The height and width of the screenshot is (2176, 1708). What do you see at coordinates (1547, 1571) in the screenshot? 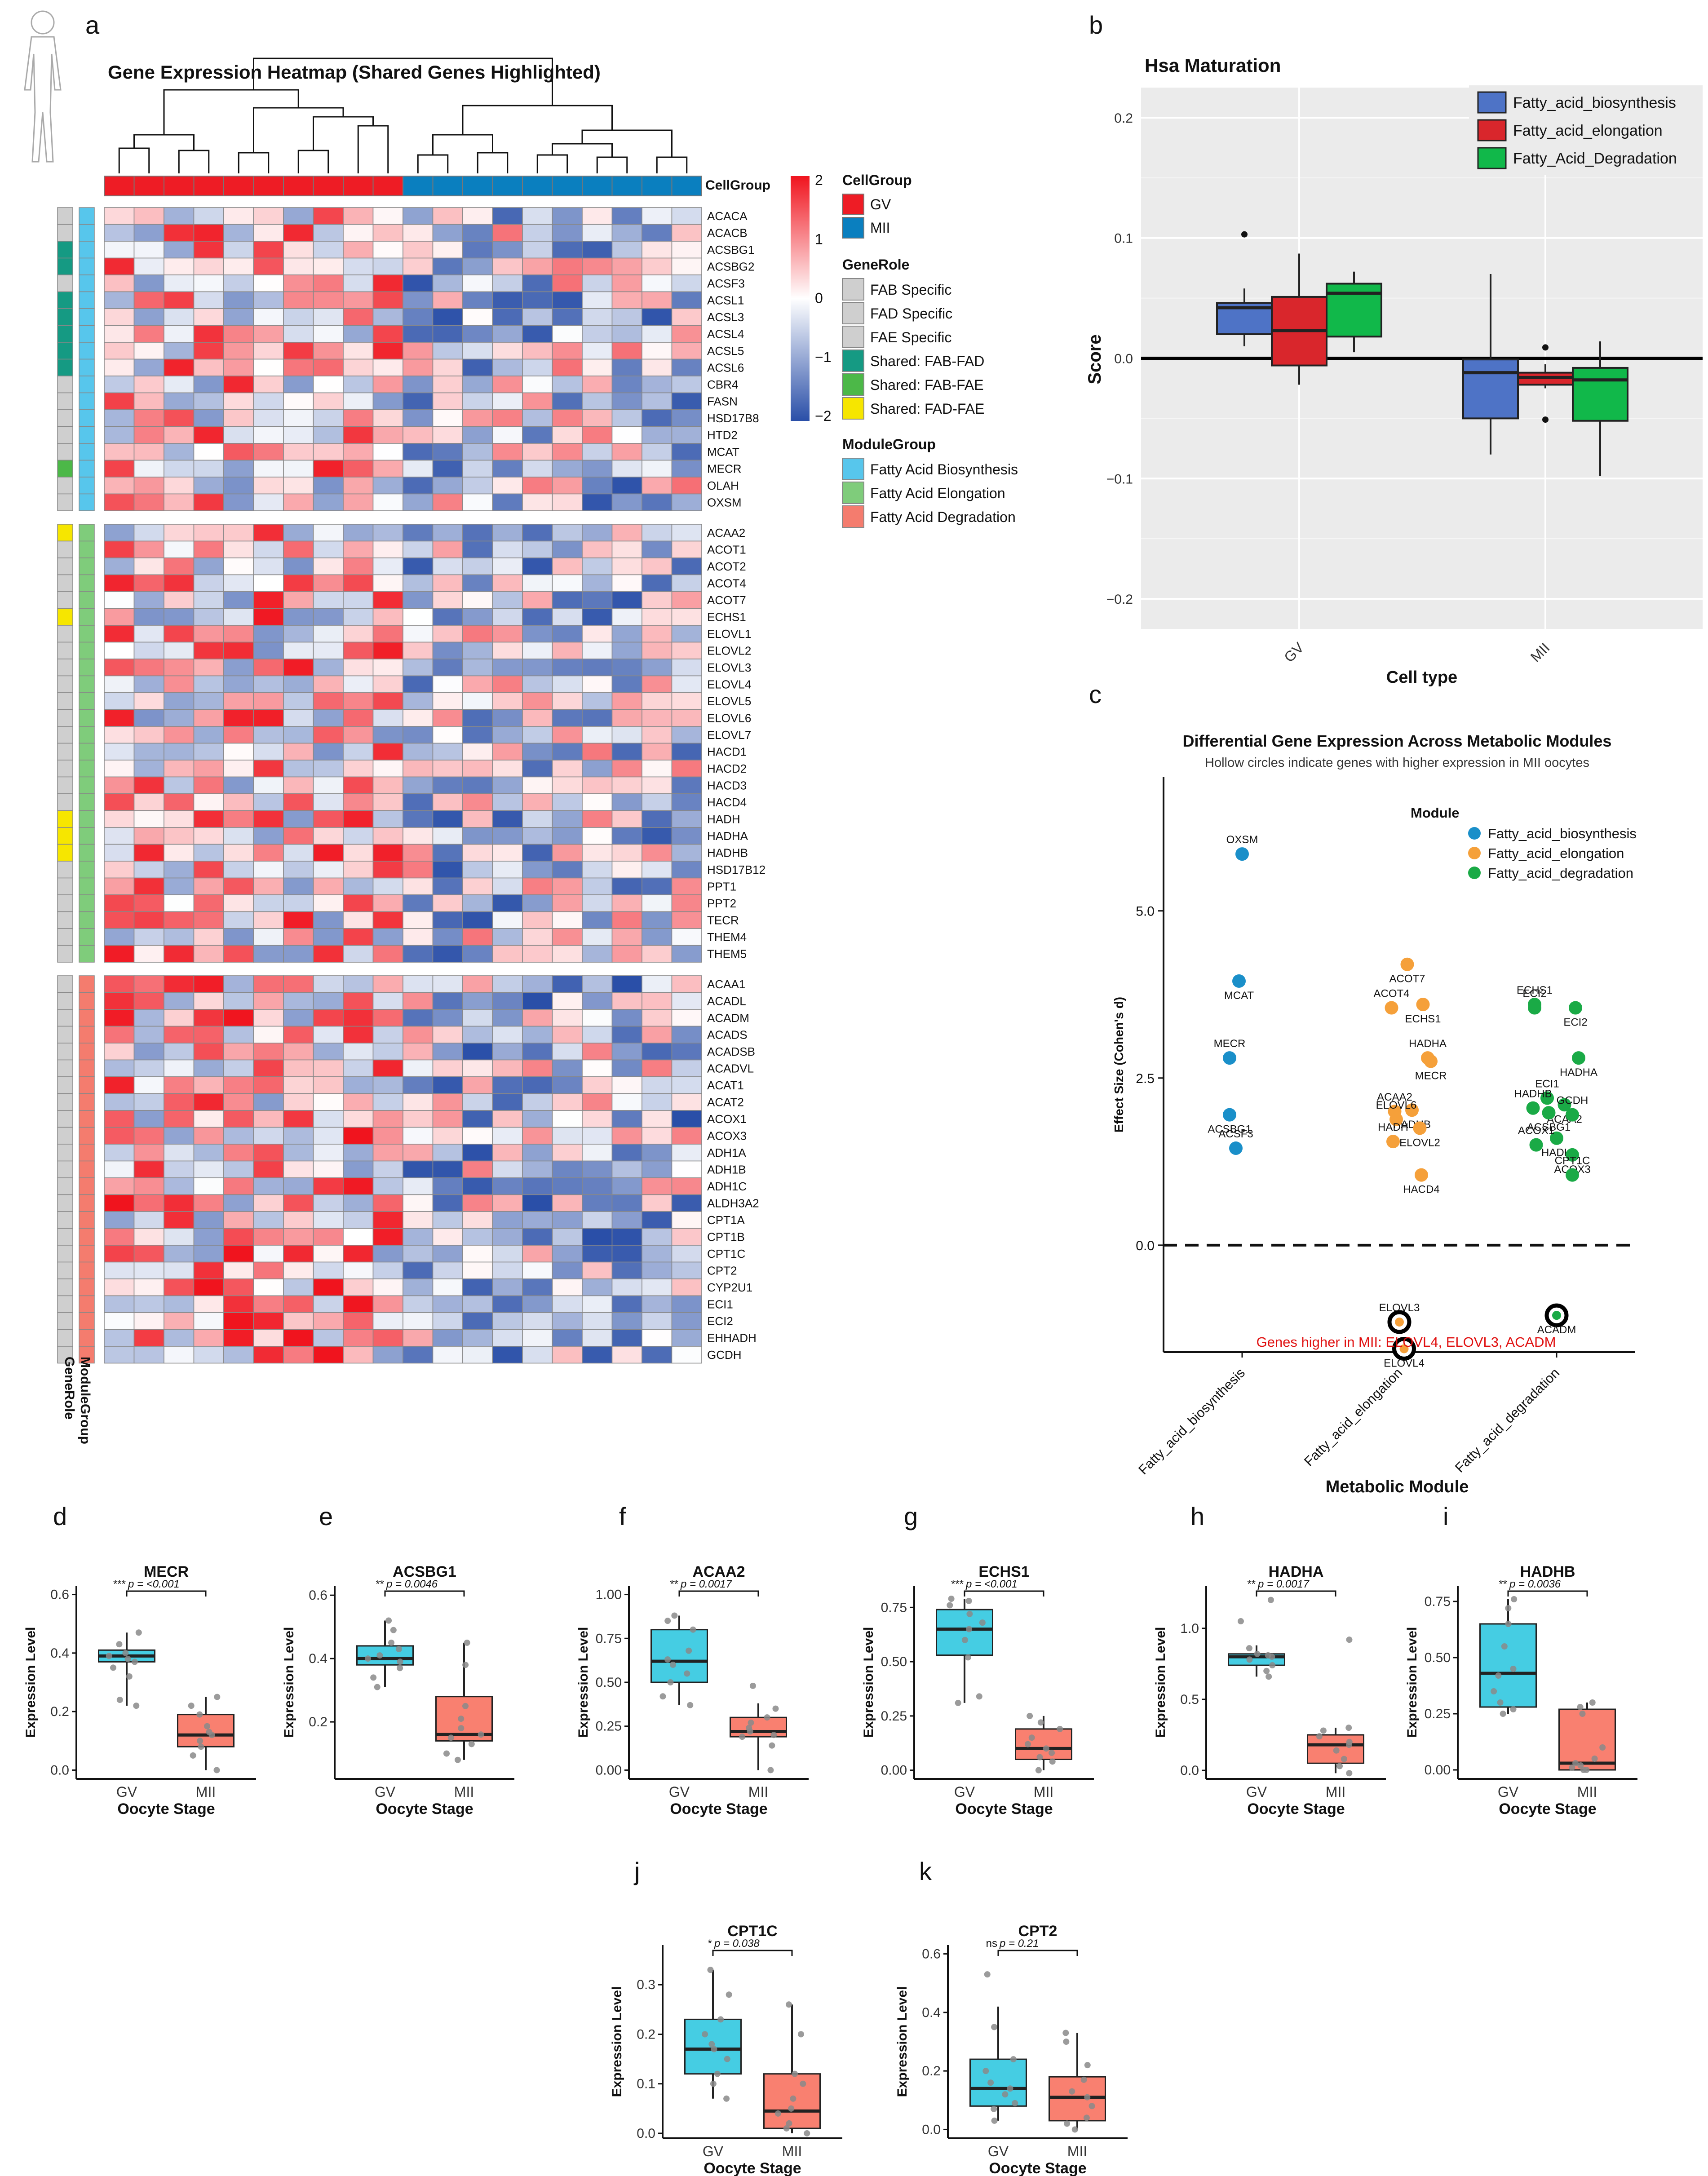
I see `boxplot-title: HADHB` at bounding box center [1547, 1571].